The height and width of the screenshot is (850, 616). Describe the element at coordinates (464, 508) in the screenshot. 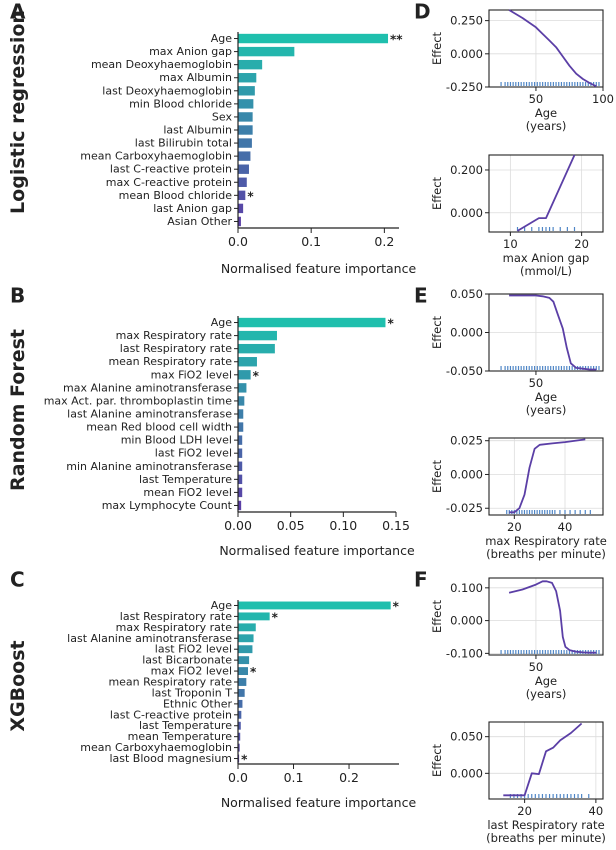

I see `y-tick-label: -0.025` at that location.